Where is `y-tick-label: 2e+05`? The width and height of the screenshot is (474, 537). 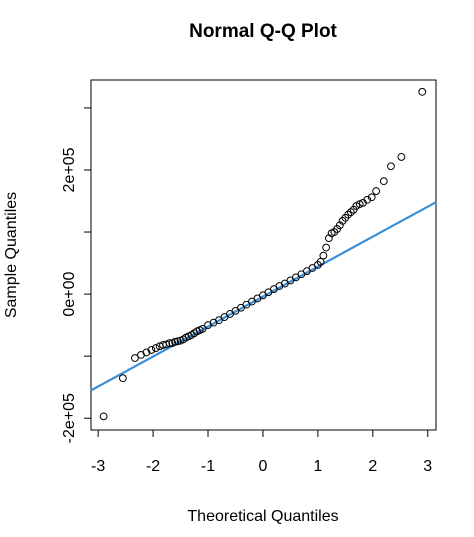
y-tick-label: 2e+05 is located at coordinates (69, 169).